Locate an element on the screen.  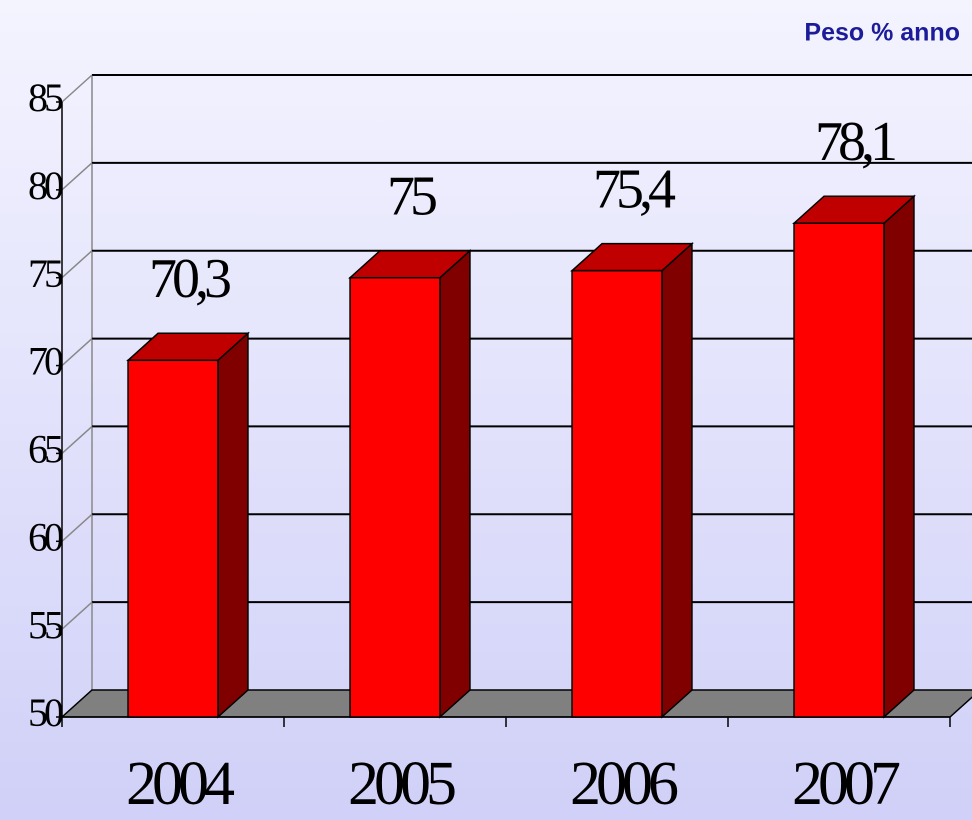
y-tick-label: 50 is located at coordinates (45, 712).